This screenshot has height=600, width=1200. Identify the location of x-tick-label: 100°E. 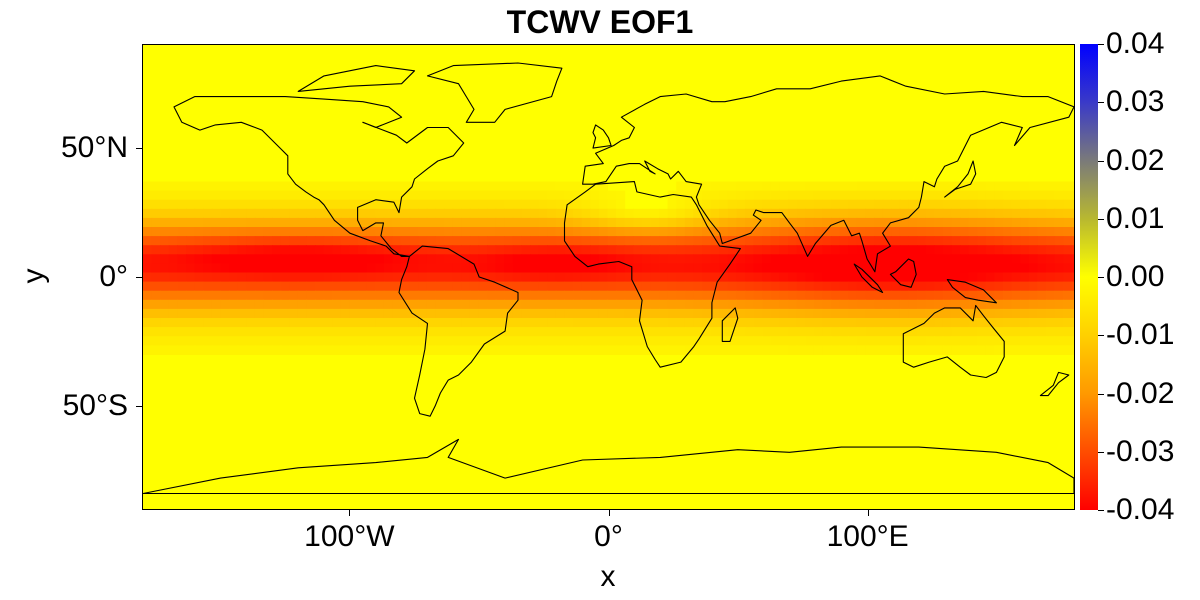
(867, 536).